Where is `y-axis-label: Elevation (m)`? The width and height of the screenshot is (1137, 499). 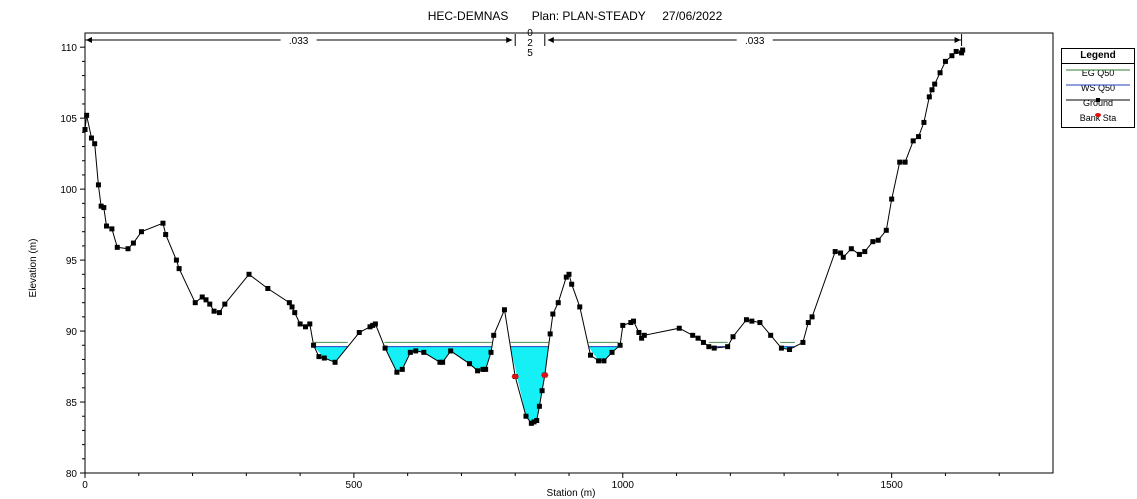 y-axis-label: Elevation (m) is located at coordinates (33, 268).